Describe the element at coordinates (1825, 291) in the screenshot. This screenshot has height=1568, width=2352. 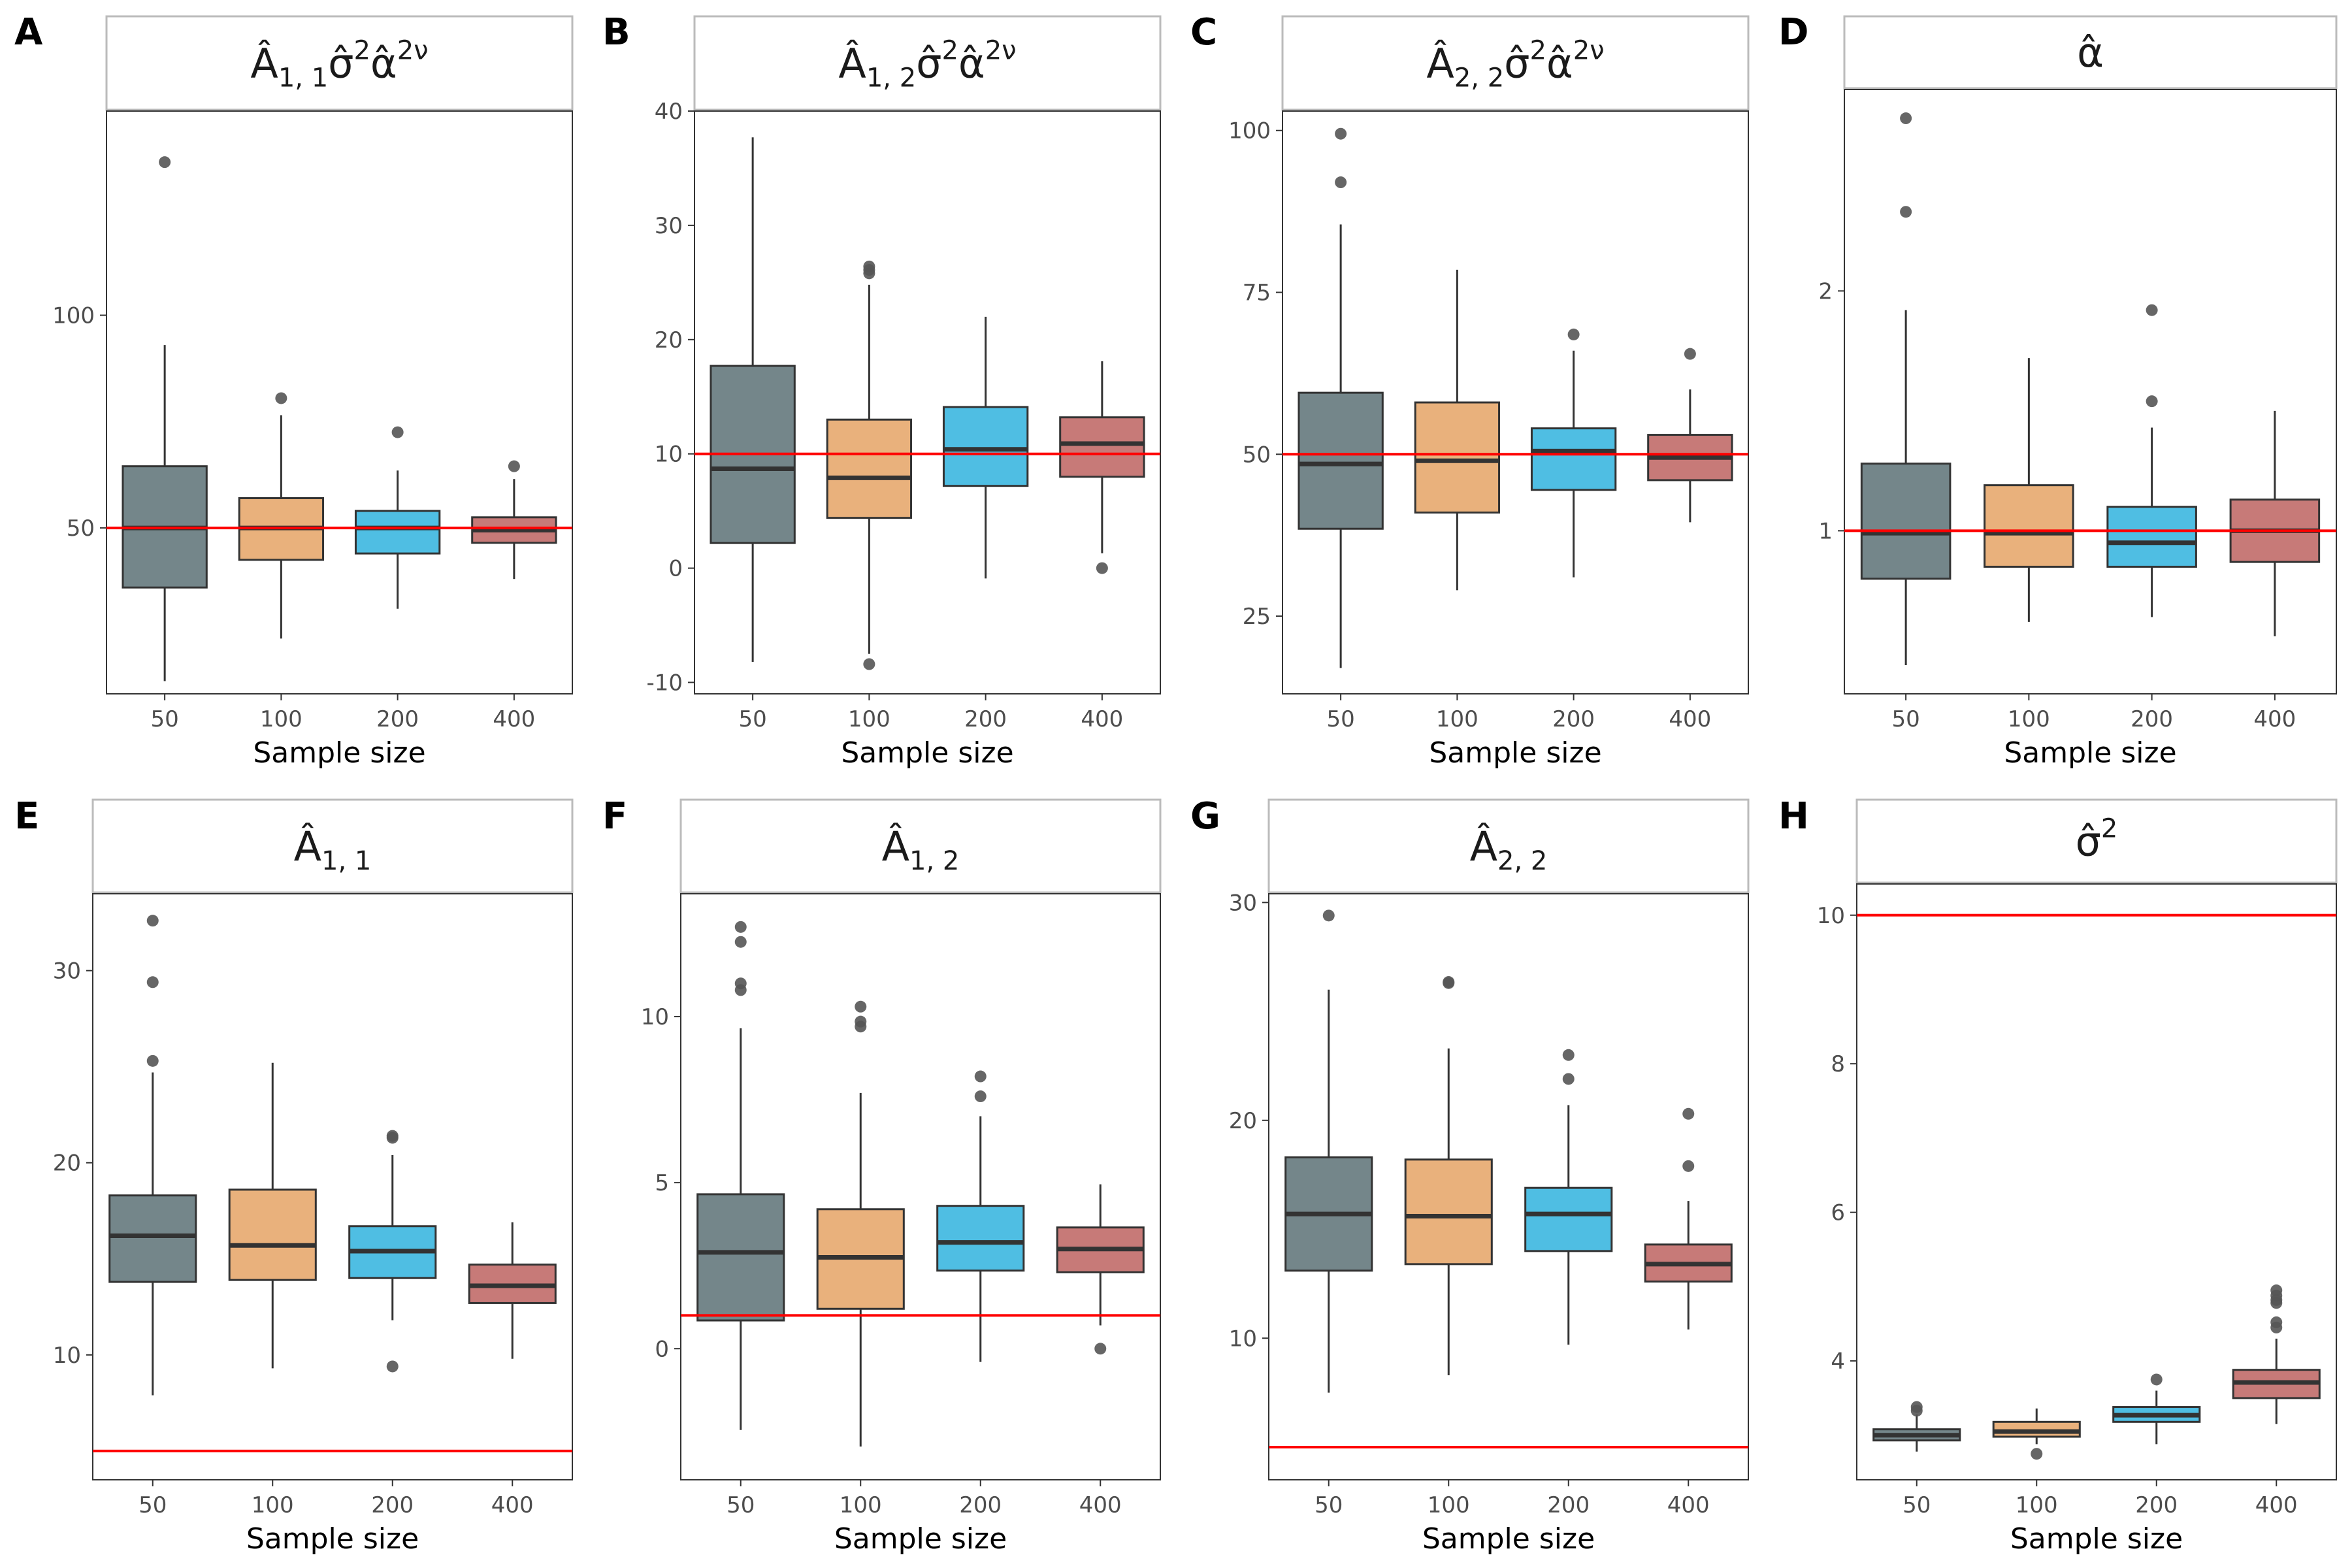
I see `y-tick-label: 2` at that location.